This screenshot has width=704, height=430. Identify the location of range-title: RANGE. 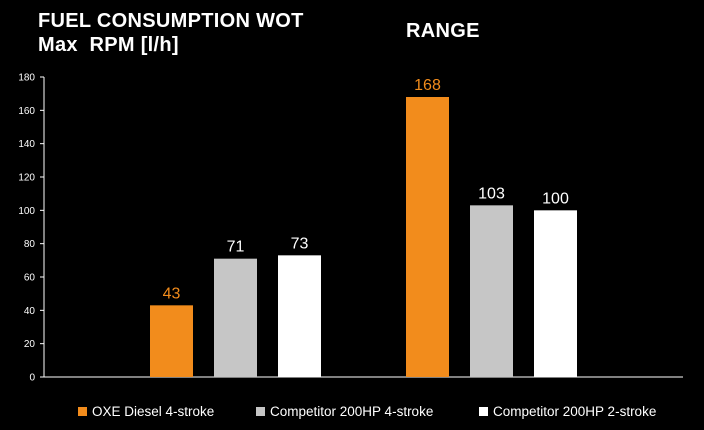
(443, 31).